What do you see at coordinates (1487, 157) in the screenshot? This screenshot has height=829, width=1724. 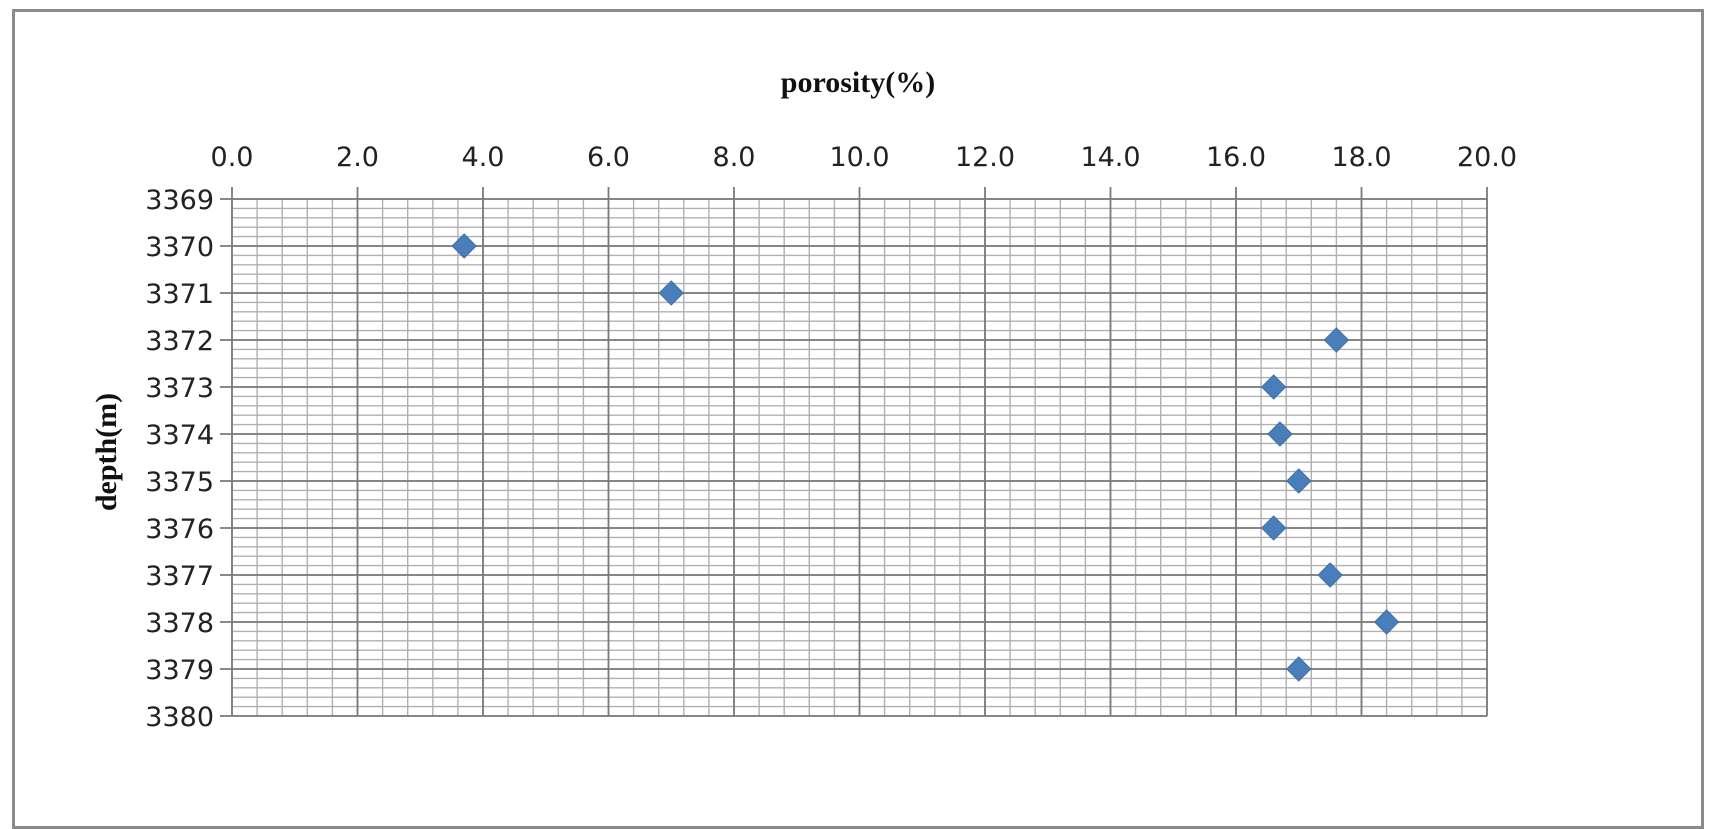 I see `x-tick-label: 20.0` at bounding box center [1487, 157].